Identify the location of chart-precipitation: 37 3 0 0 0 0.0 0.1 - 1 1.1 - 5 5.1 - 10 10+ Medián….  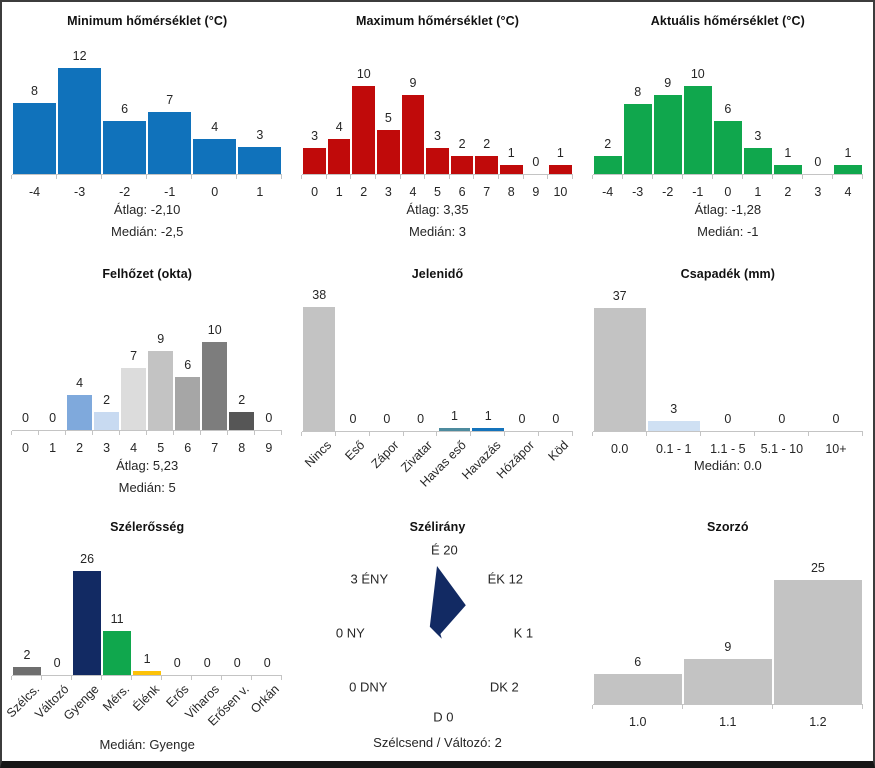
(728, 381).